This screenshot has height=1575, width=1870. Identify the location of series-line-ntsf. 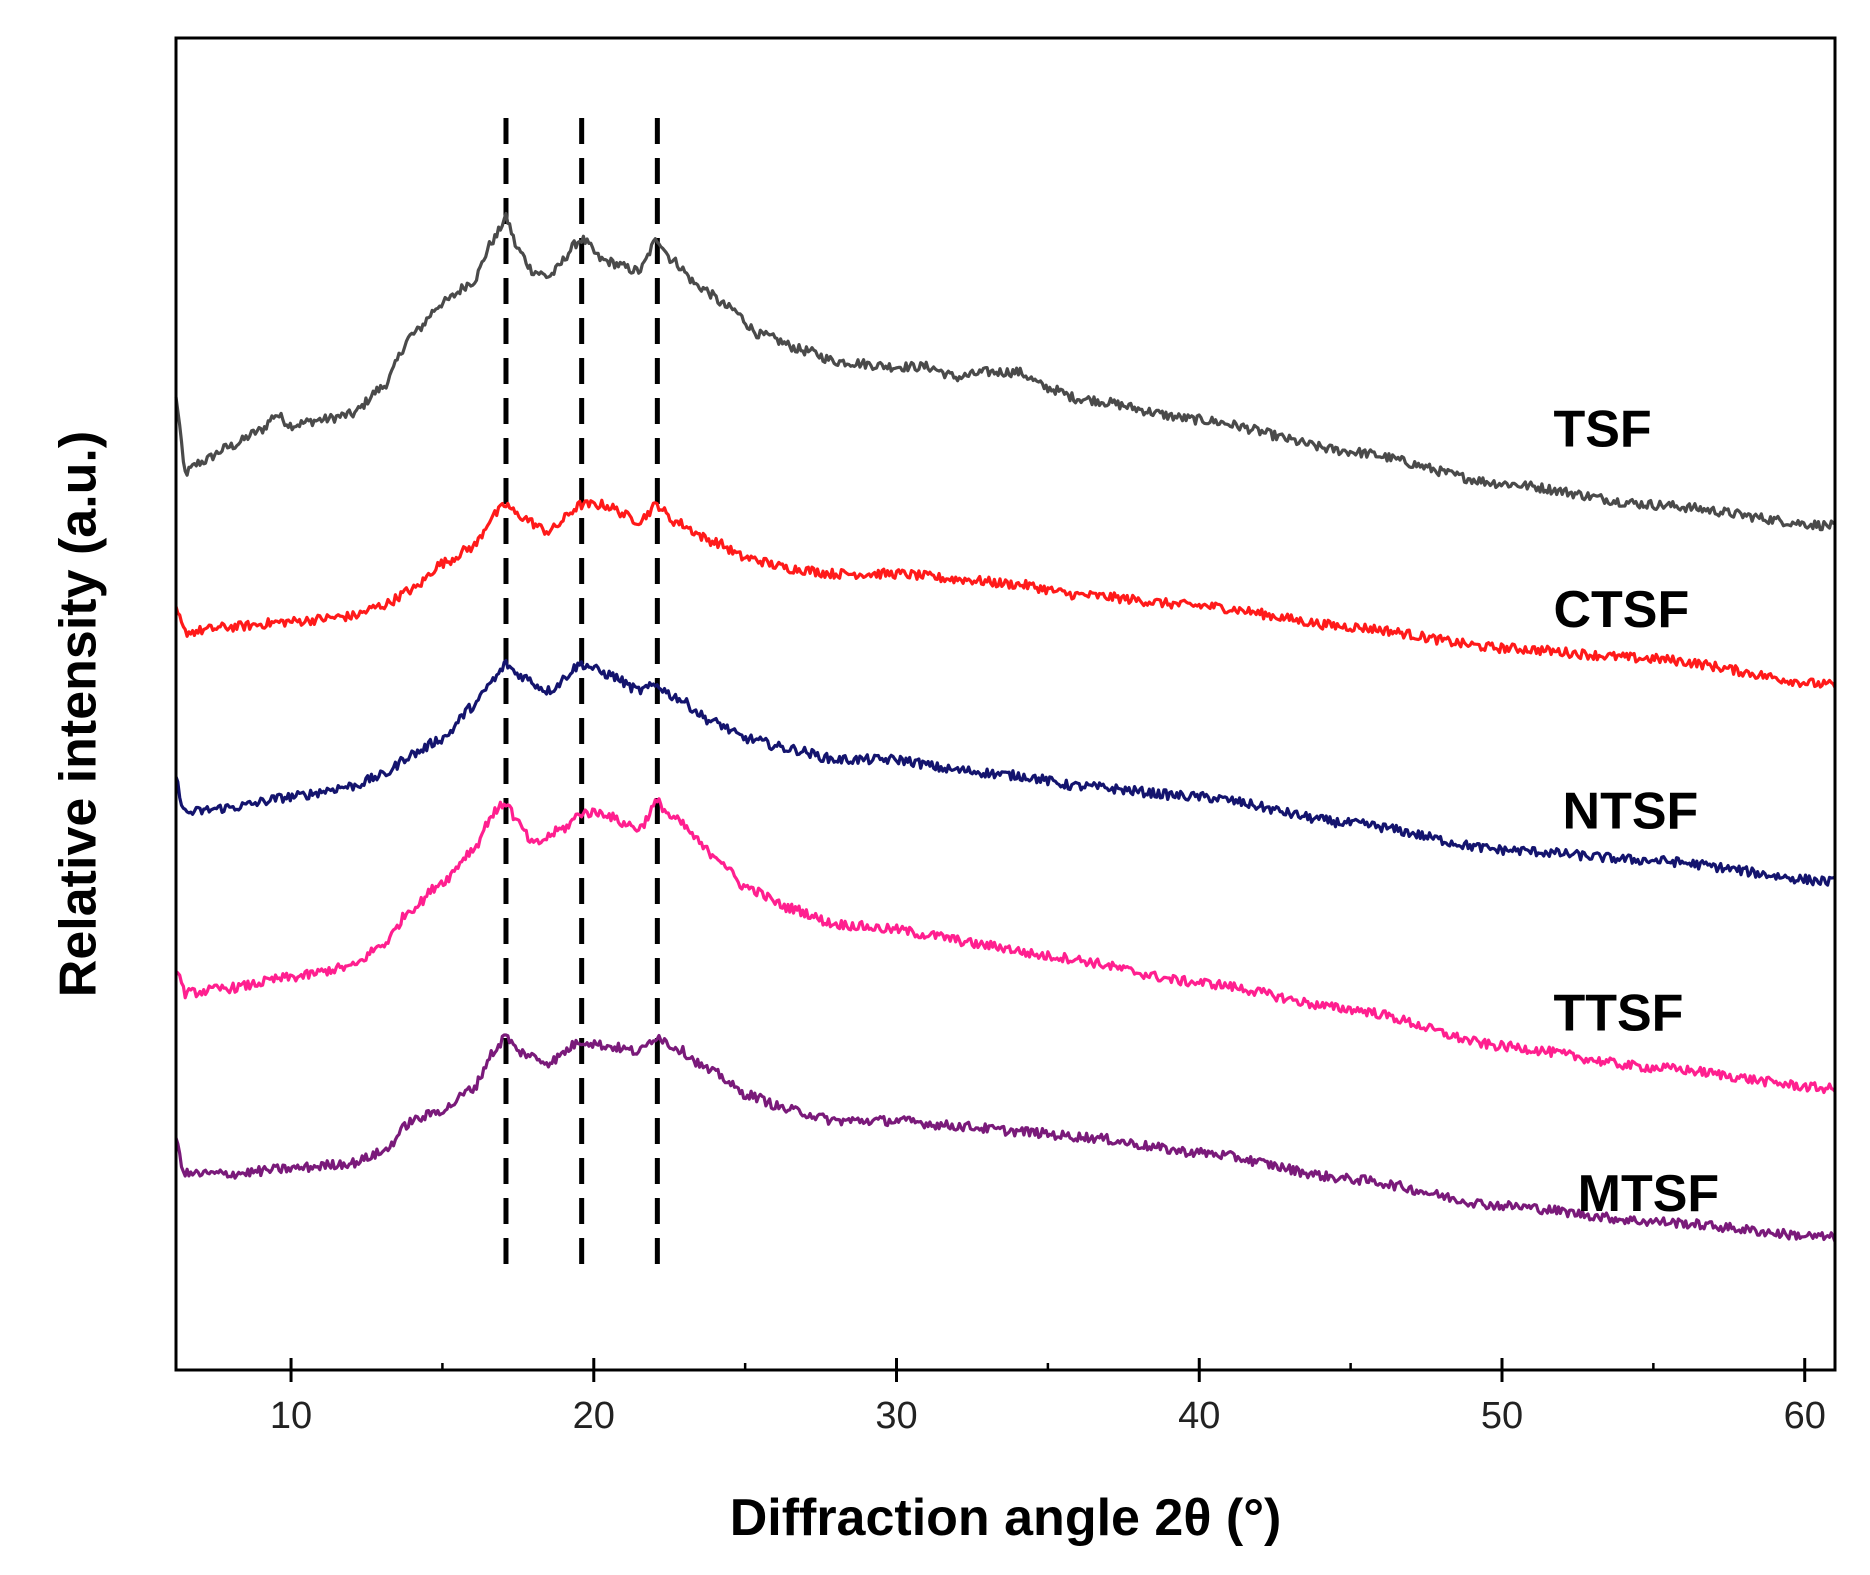
(1005, 772).